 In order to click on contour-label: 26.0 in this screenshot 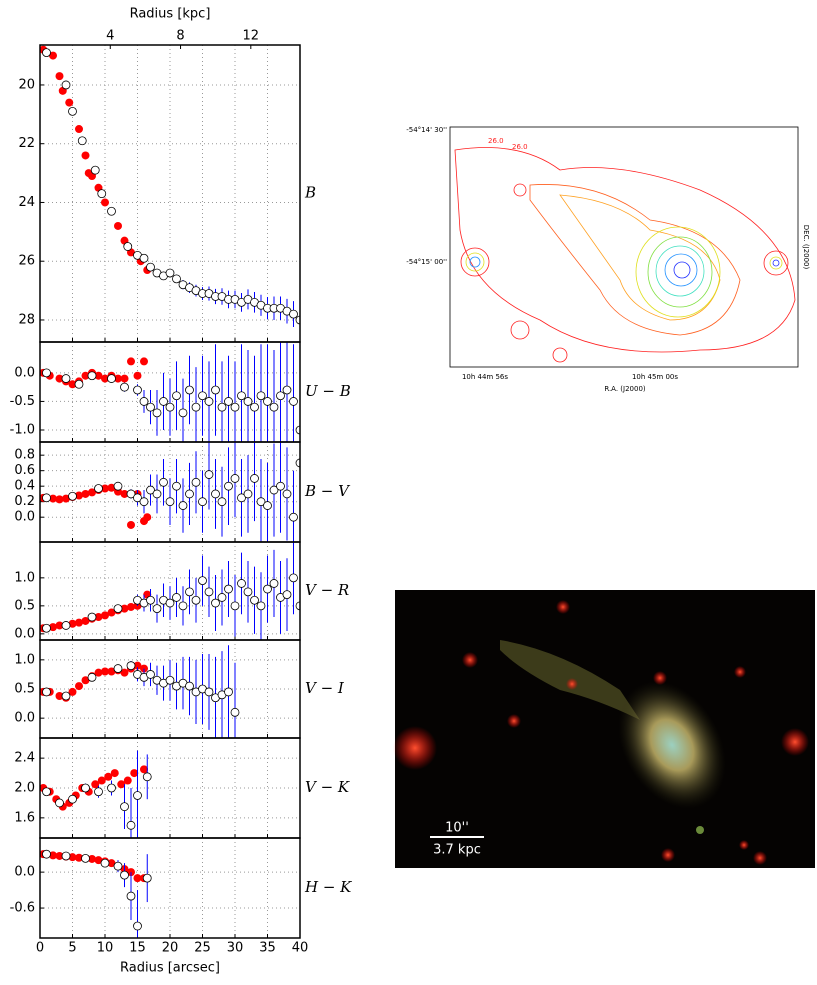, I will do `click(496, 141)`.